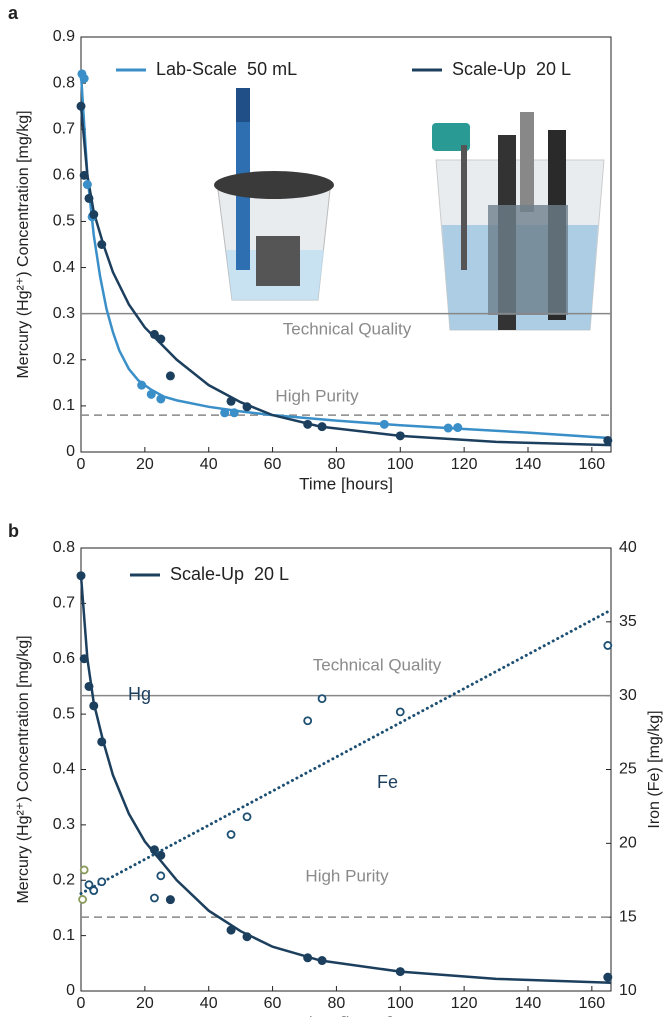 The height and width of the screenshot is (1017, 666). What do you see at coordinates (628, 547) in the screenshot?
I see `y2-tick-label: 40` at bounding box center [628, 547].